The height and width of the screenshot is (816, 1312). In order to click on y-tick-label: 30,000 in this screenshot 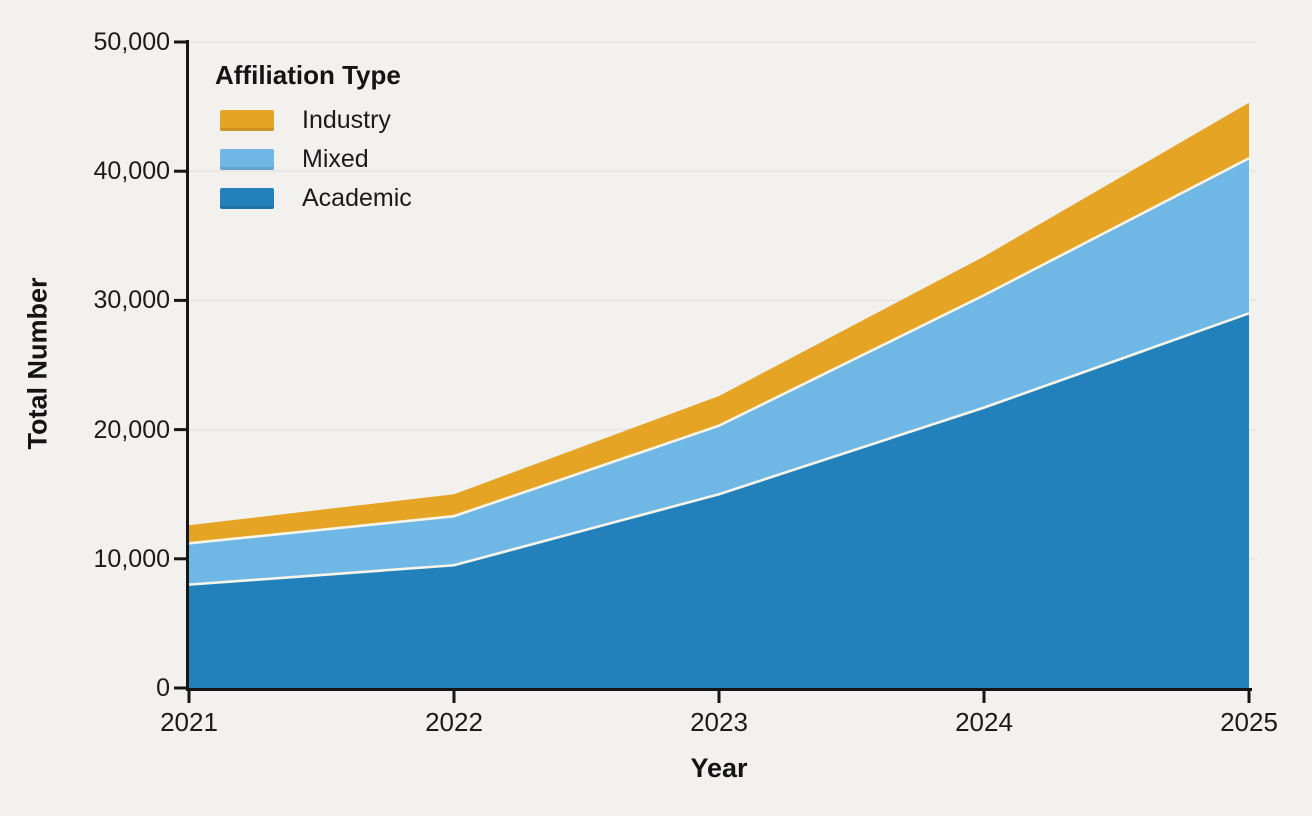, I will do `click(131, 300)`.